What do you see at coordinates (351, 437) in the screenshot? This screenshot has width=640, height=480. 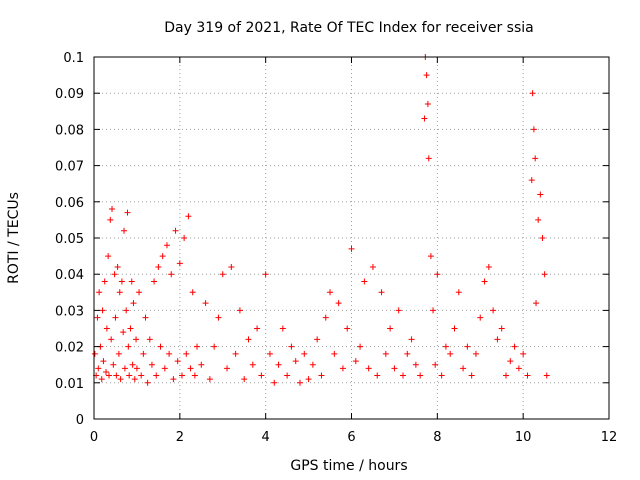 I see `x-tick-label: 6` at bounding box center [351, 437].